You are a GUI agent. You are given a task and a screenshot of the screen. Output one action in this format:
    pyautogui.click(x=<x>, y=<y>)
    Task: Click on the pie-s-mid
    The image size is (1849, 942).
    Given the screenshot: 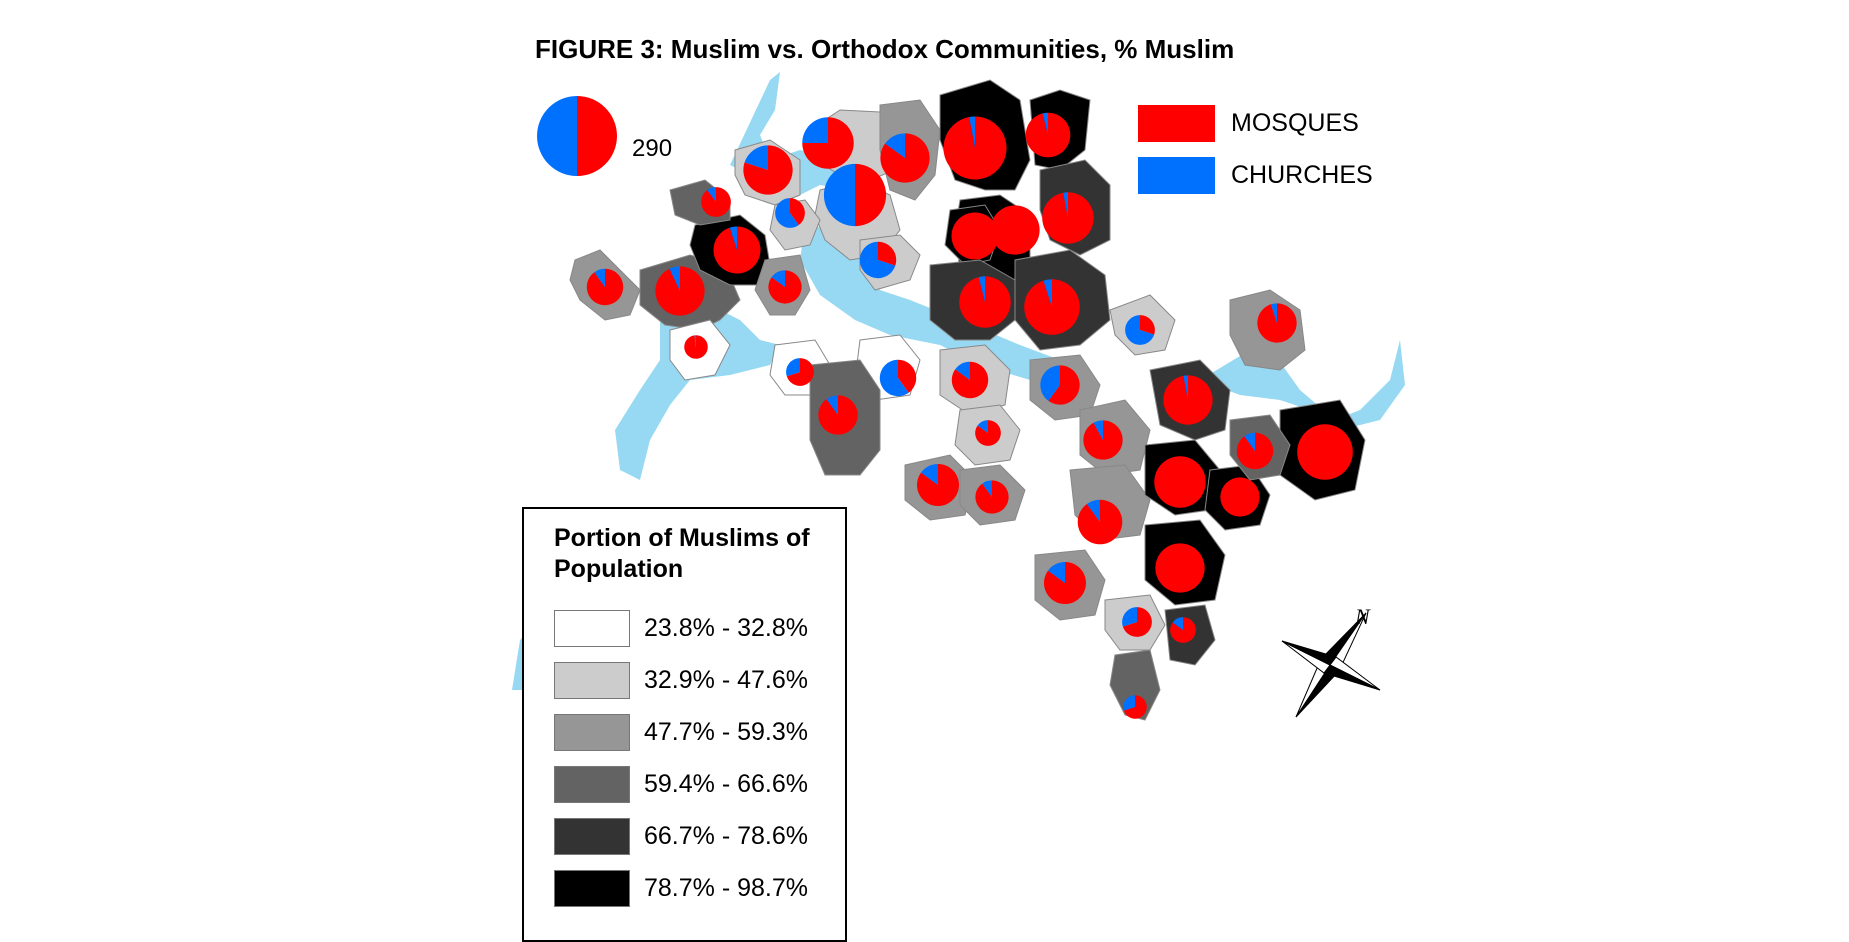 What is the action you would take?
    pyautogui.click(x=838, y=415)
    